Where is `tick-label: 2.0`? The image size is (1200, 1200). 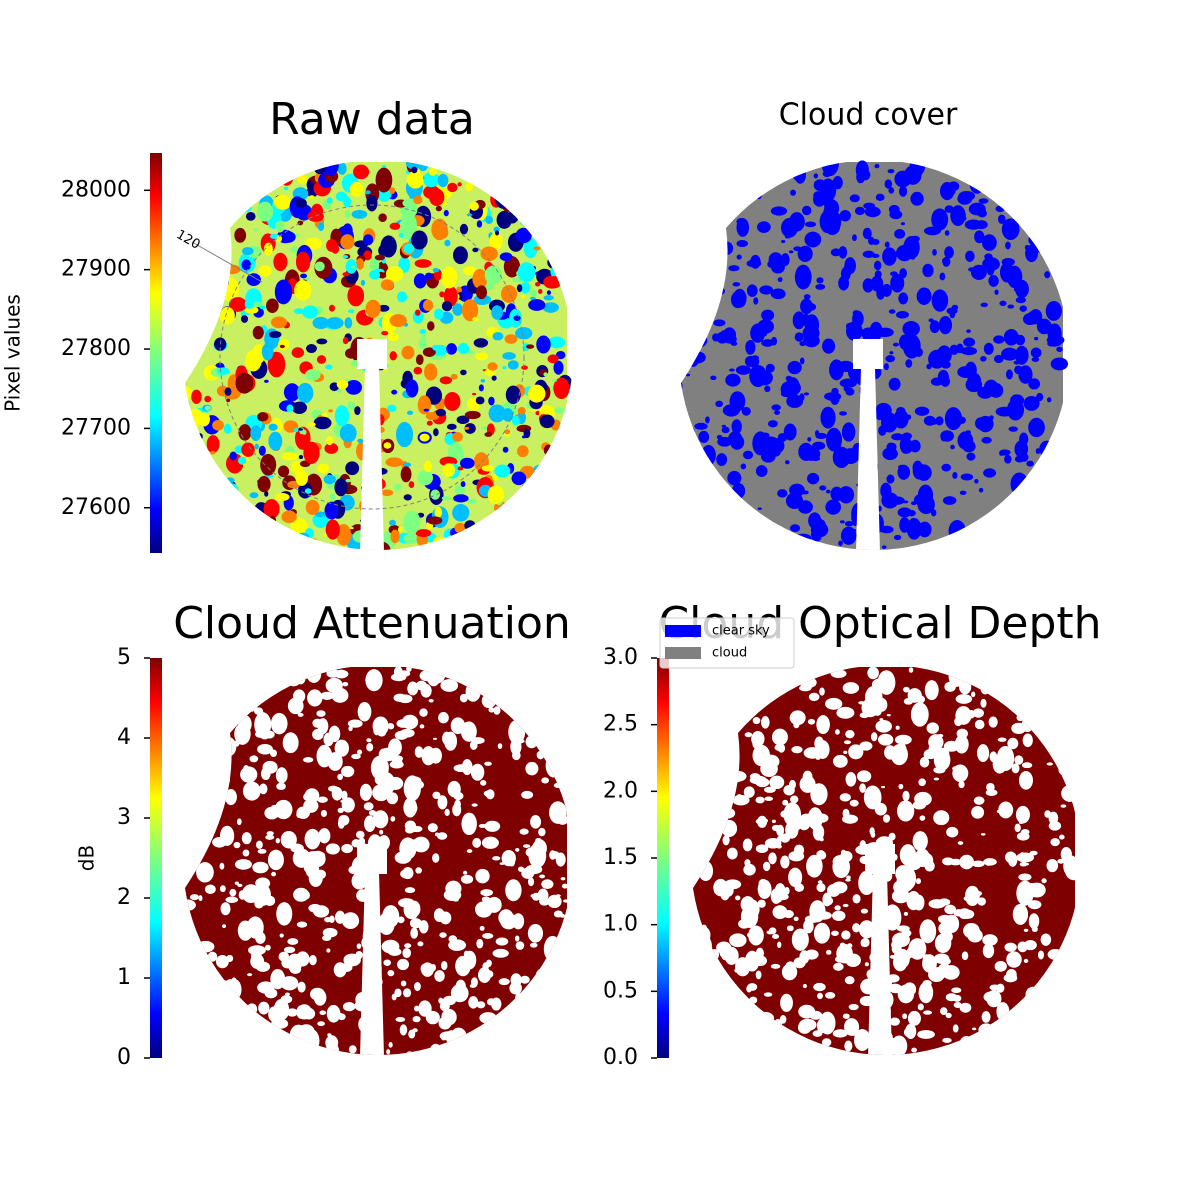
tick-label: 2.0 is located at coordinates (620, 790).